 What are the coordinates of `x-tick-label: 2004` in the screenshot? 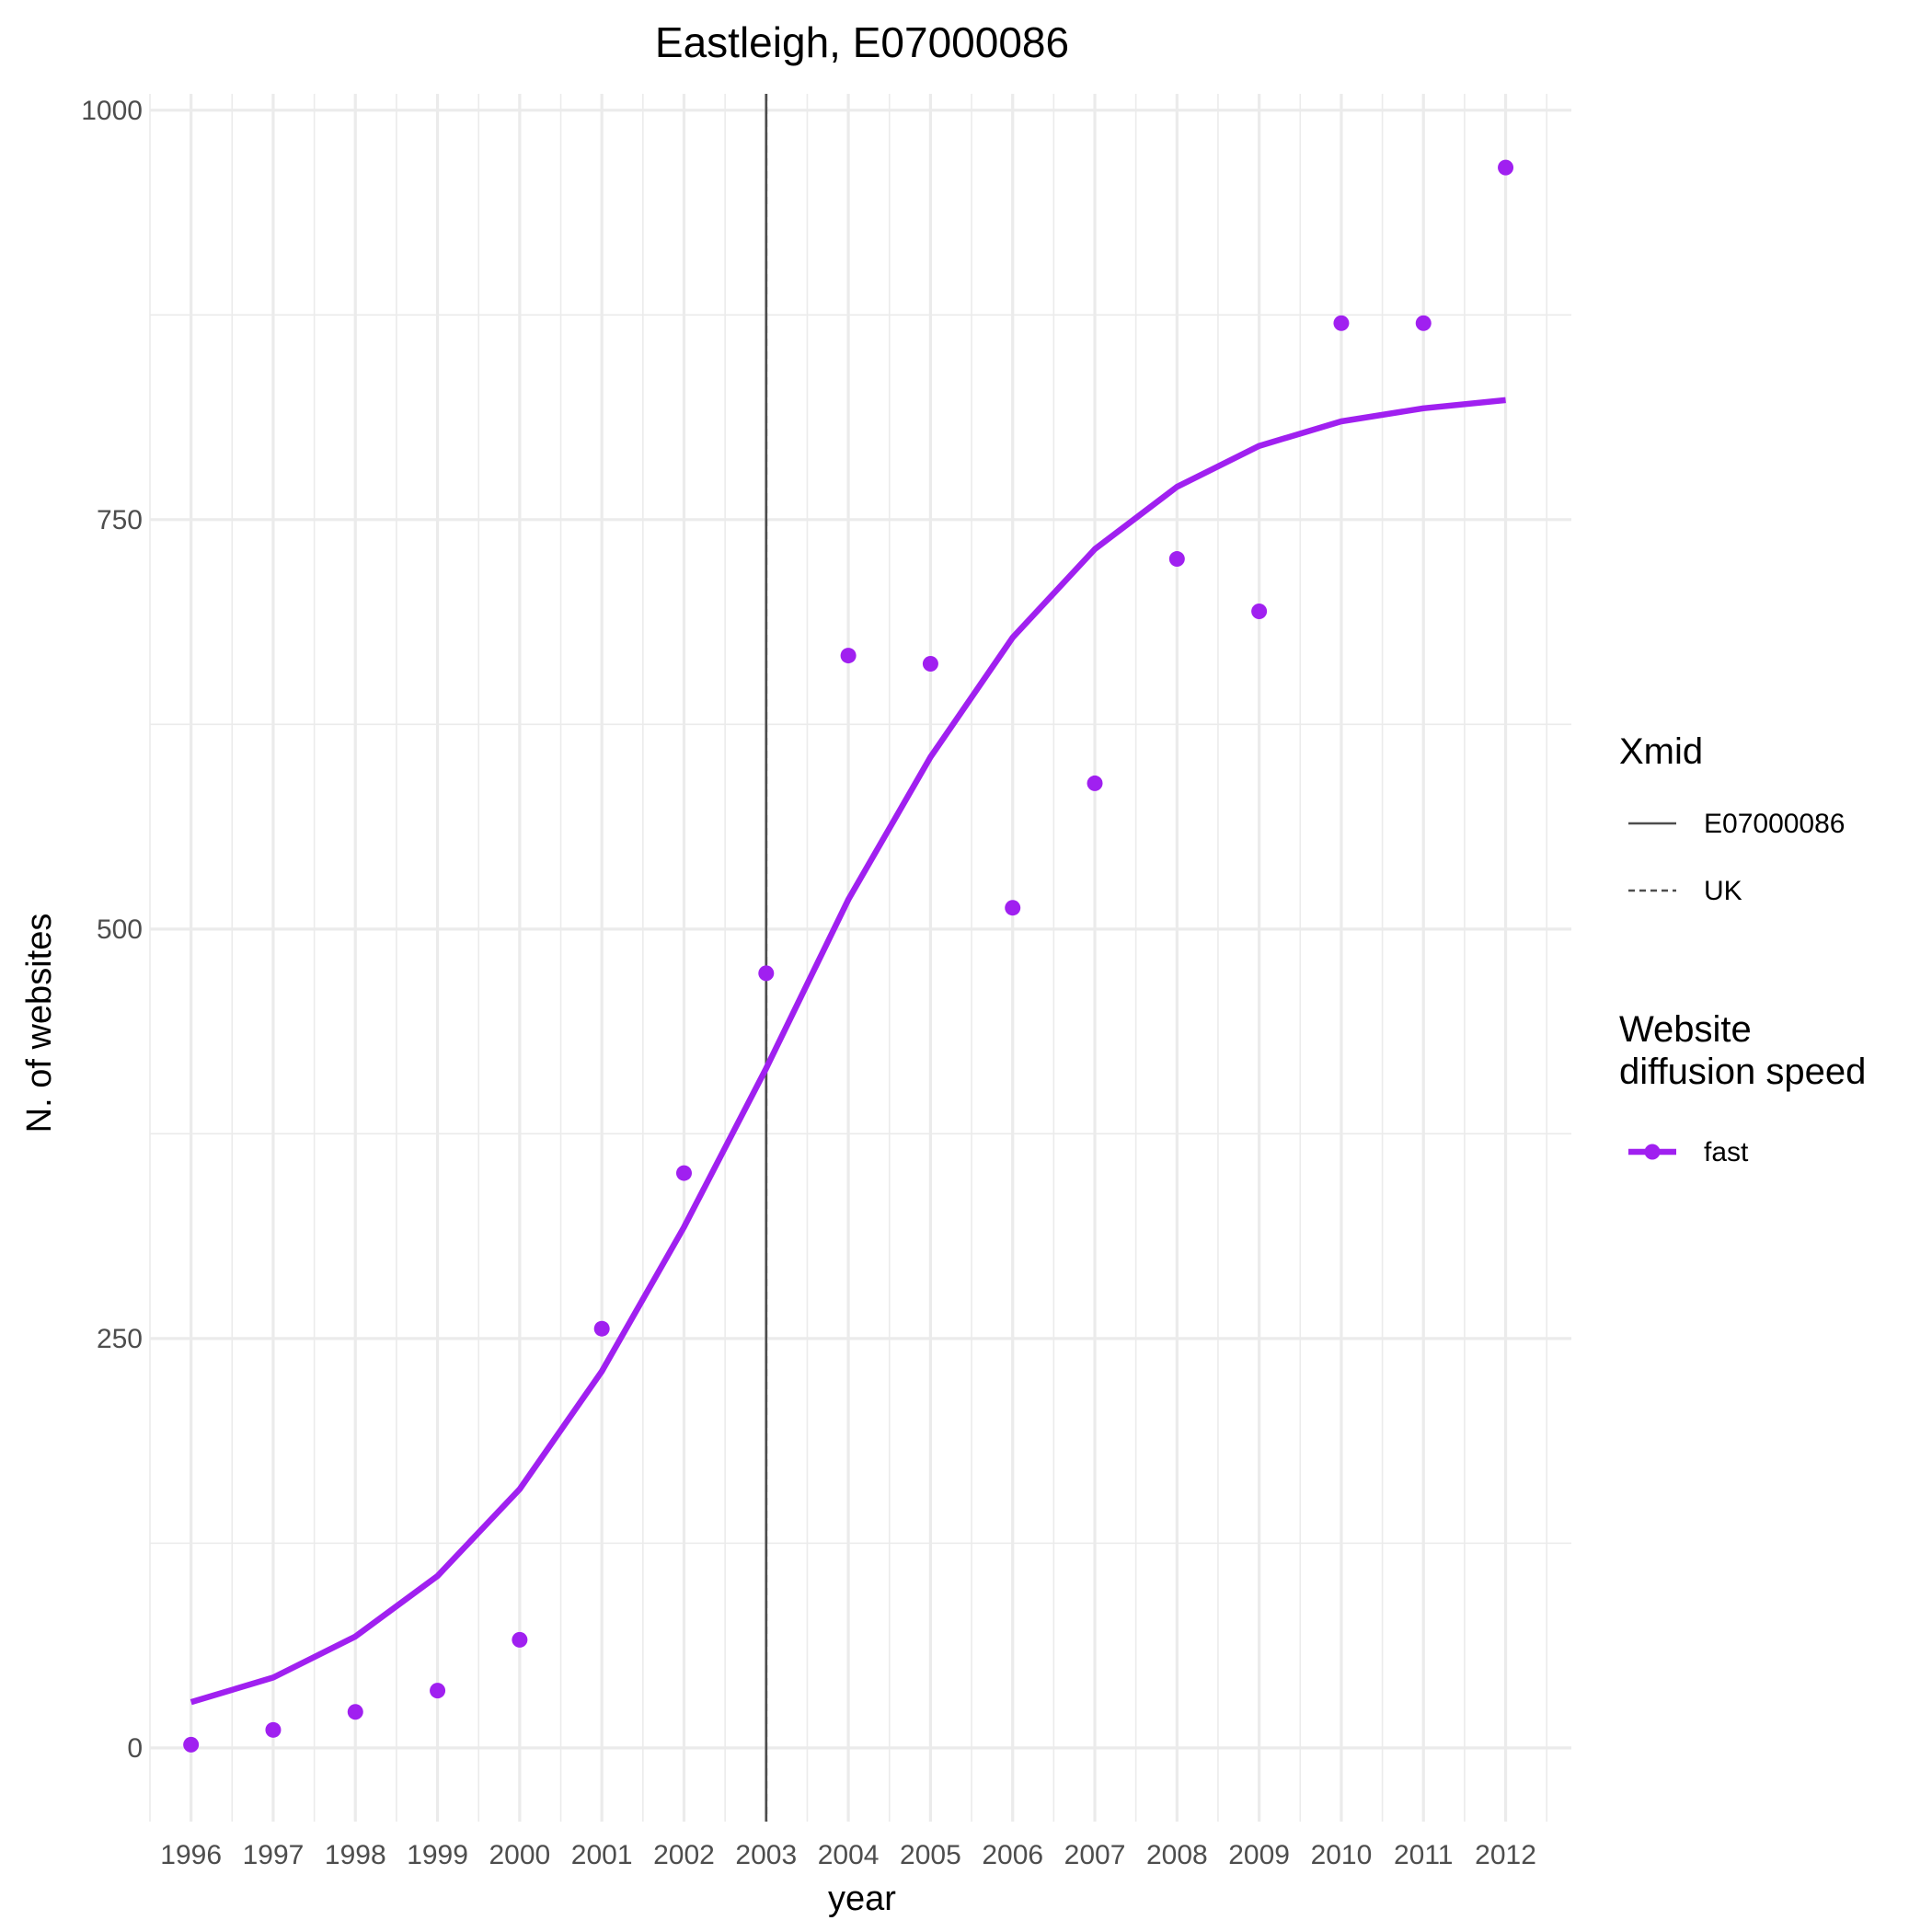 It's located at (849, 1855).